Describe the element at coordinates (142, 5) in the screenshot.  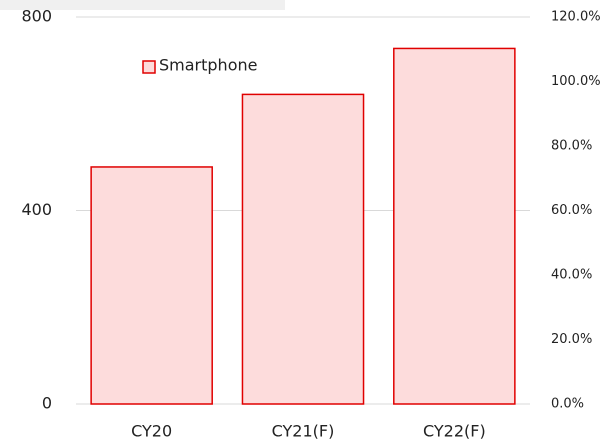
I see `header-band` at that location.